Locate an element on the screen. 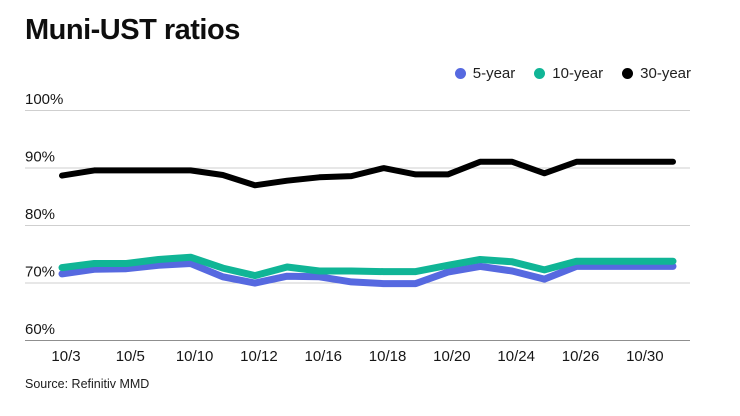  x-tick-label-10-24: 10/24 is located at coordinates (516, 356).